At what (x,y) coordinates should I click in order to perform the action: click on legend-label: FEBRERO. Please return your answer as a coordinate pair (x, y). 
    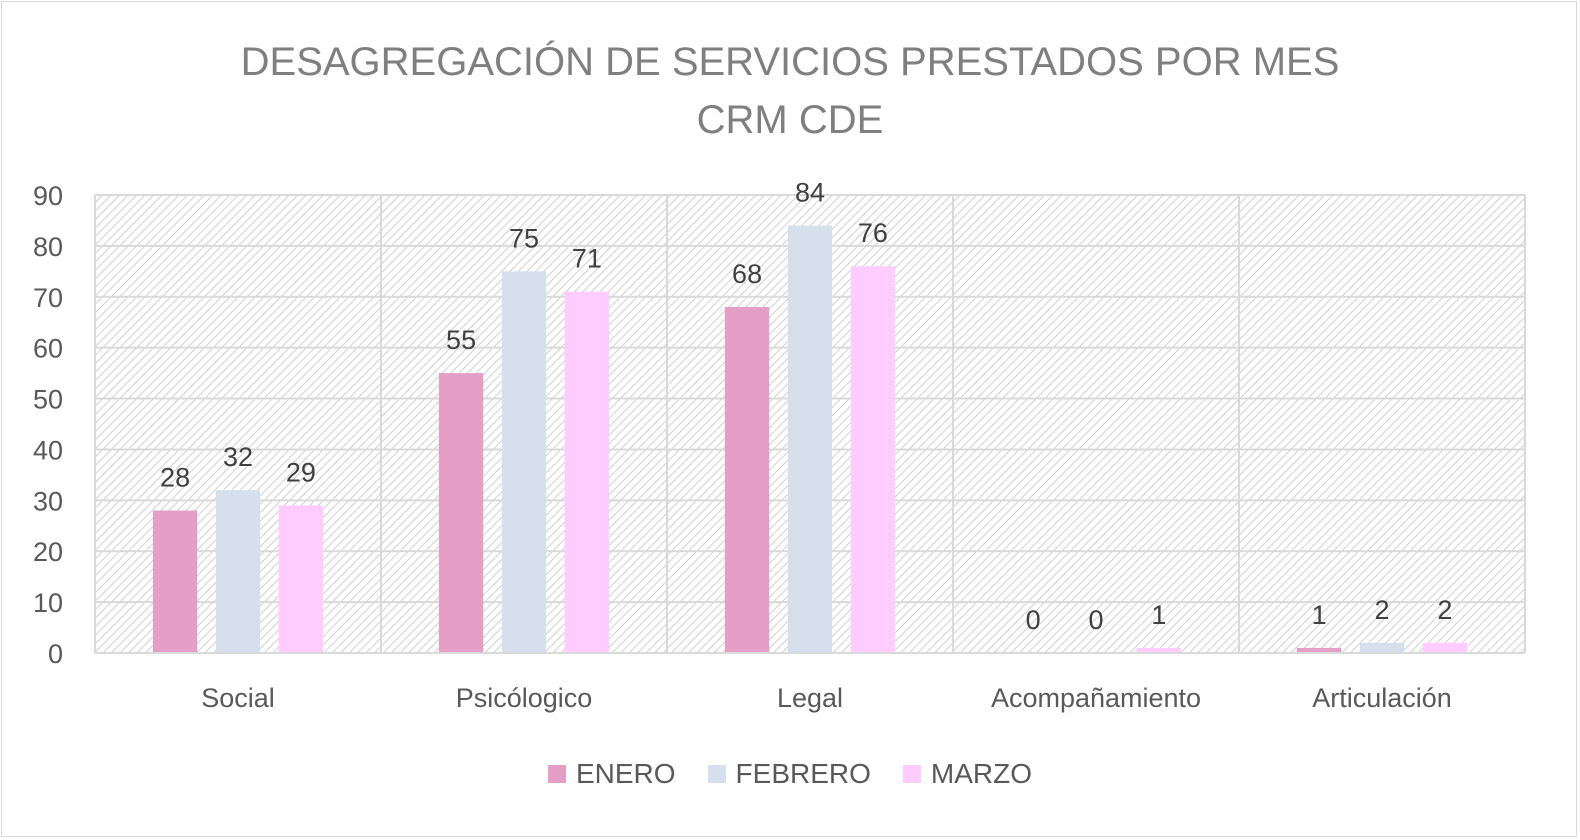
    Looking at the image, I should click on (803, 773).